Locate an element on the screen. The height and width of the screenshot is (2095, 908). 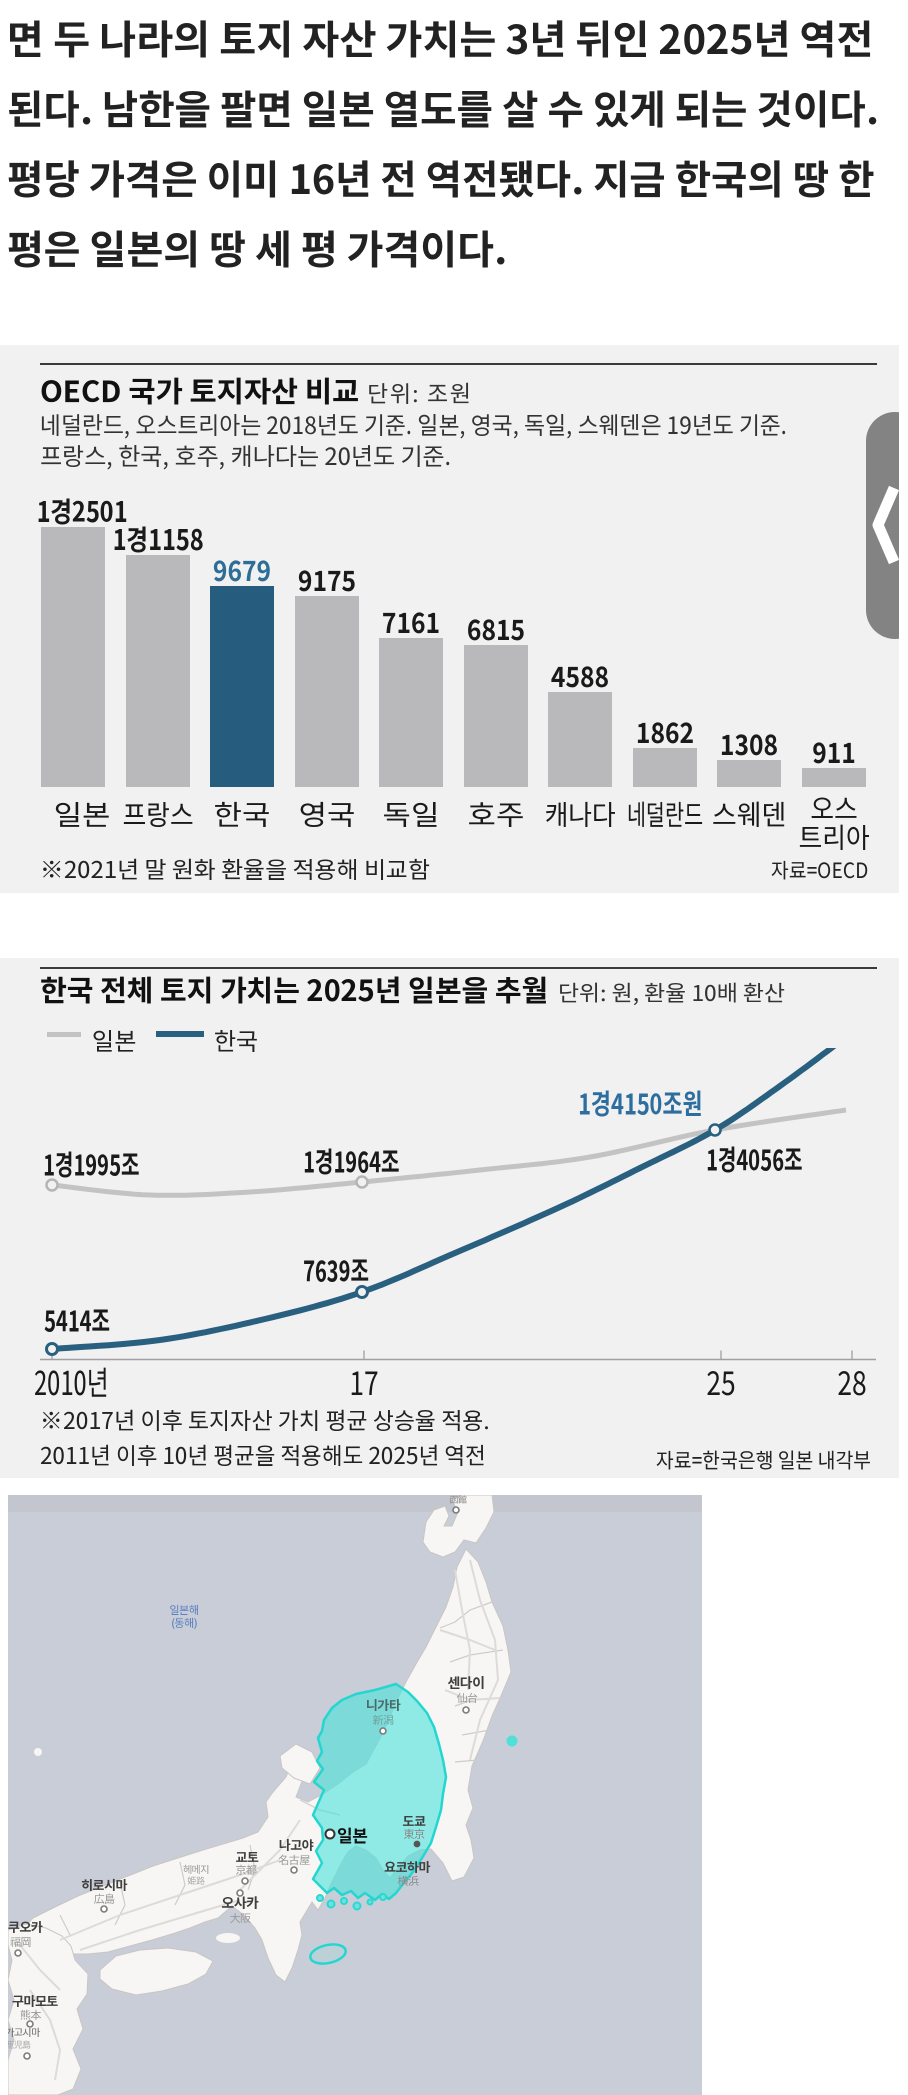
svg-text: 센다이 is located at coordinates (465, 1683).